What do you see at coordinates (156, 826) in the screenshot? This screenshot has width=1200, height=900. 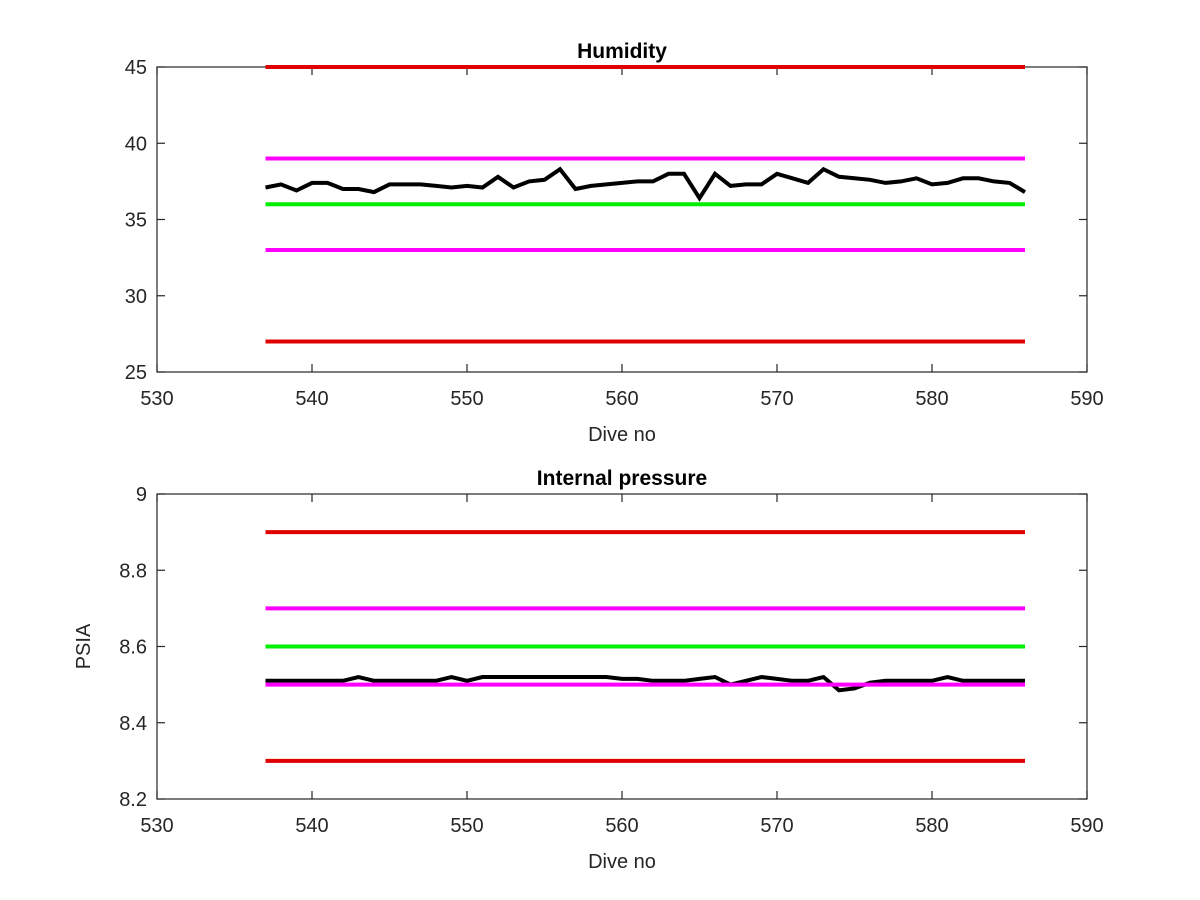 I see `chart-2-x-tick-label: 530` at bounding box center [156, 826].